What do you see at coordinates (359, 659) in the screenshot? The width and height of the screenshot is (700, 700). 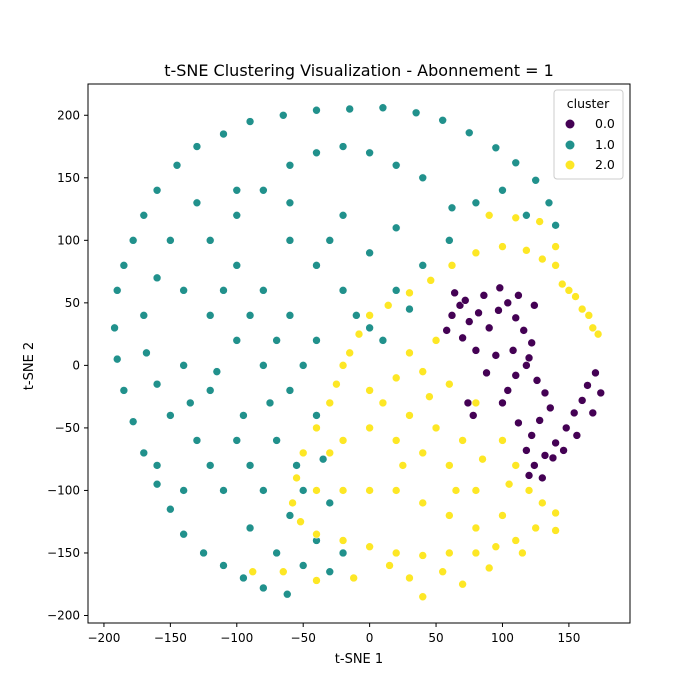 I see `x-axis-label: t-SNE 1` at bounding box center [359, 659].